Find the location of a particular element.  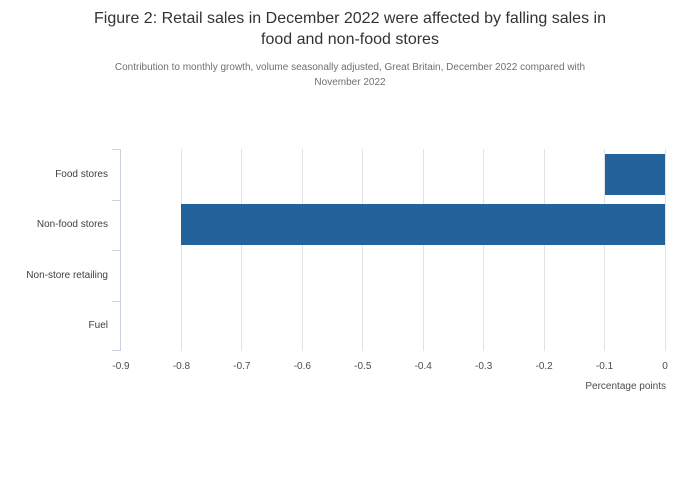

x-tick-label-0: 0 is located at coordinates (665, 366).